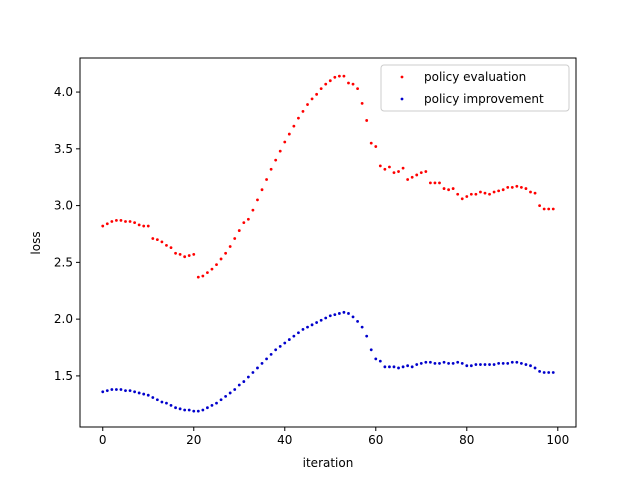 This screenshot has height=480, width=640. I want to click on legend-marker, so click(402, 99).